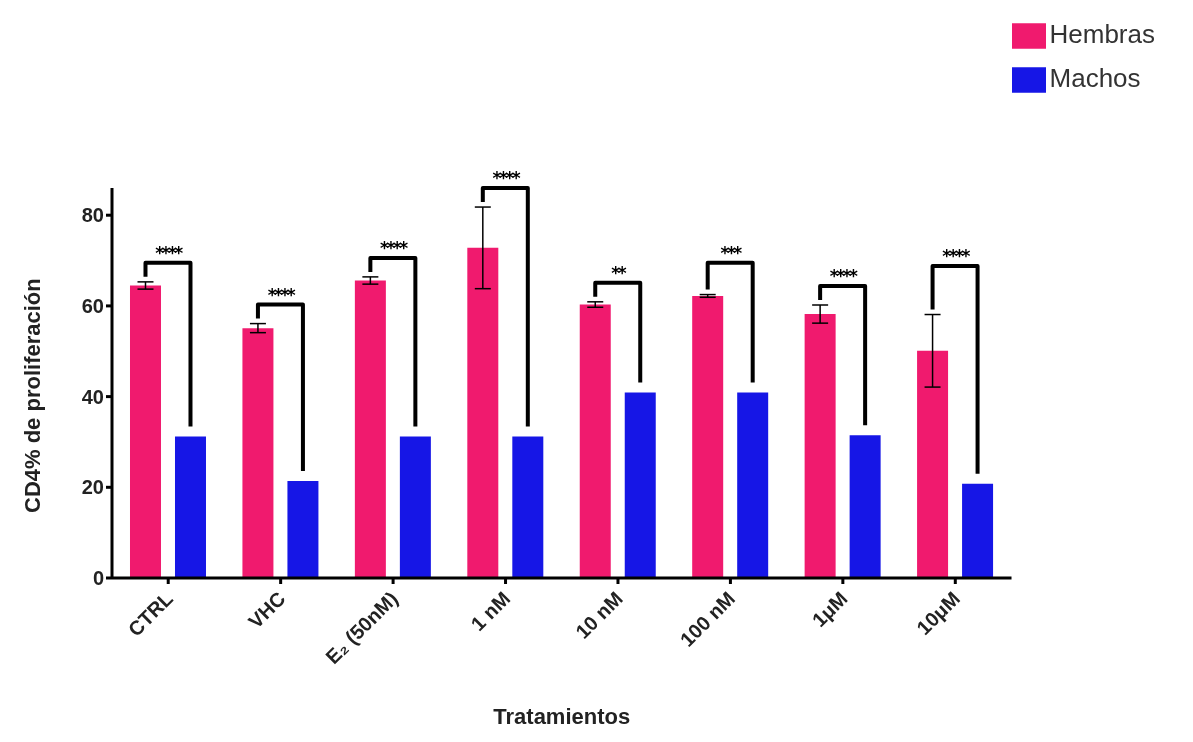 The height and width of the screenshot is (742, 1193). What do you see at coordinates (92, 396) in the screenshot?
I see `y-tick-label: 40` at bounding box center [92, 396].